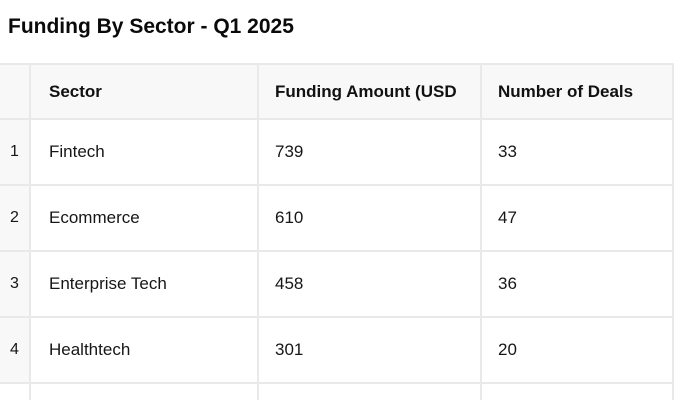 The height and width of the screenshot is (400, 682). What do you see at coordinates (14, 392) in the screenshot?
I see `row-number-cell` at bounding box center [14, 392].